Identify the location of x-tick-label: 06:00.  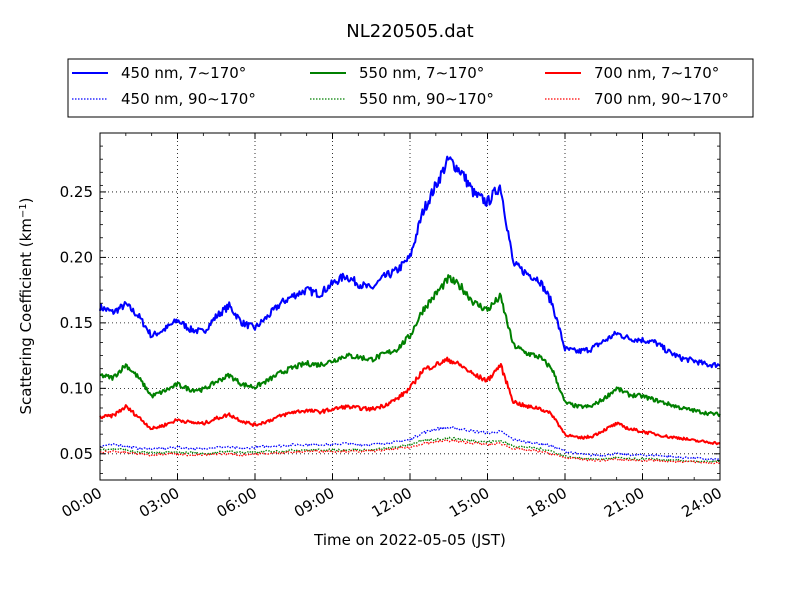
(237, 502).